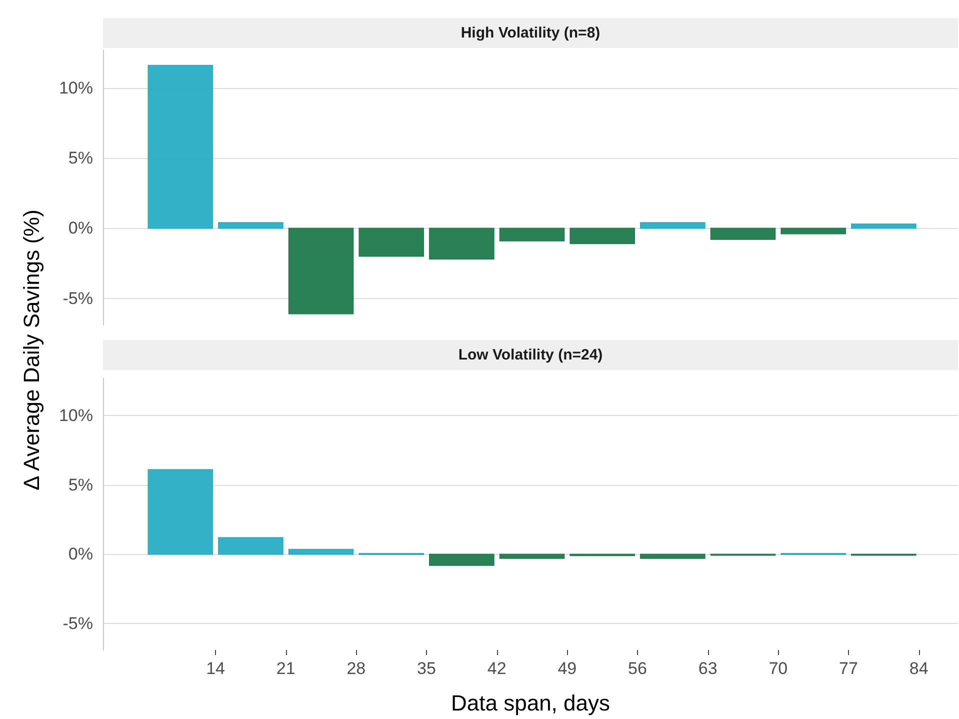 The image size is (959, 719). I want to click on x-tick-label: 84, so click(918, 668).